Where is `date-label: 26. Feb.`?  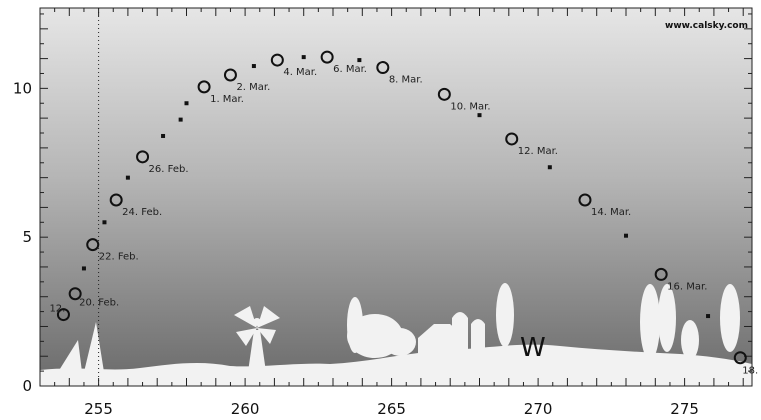
date-label: 26. Feb. is located at coordinates (169, 169).